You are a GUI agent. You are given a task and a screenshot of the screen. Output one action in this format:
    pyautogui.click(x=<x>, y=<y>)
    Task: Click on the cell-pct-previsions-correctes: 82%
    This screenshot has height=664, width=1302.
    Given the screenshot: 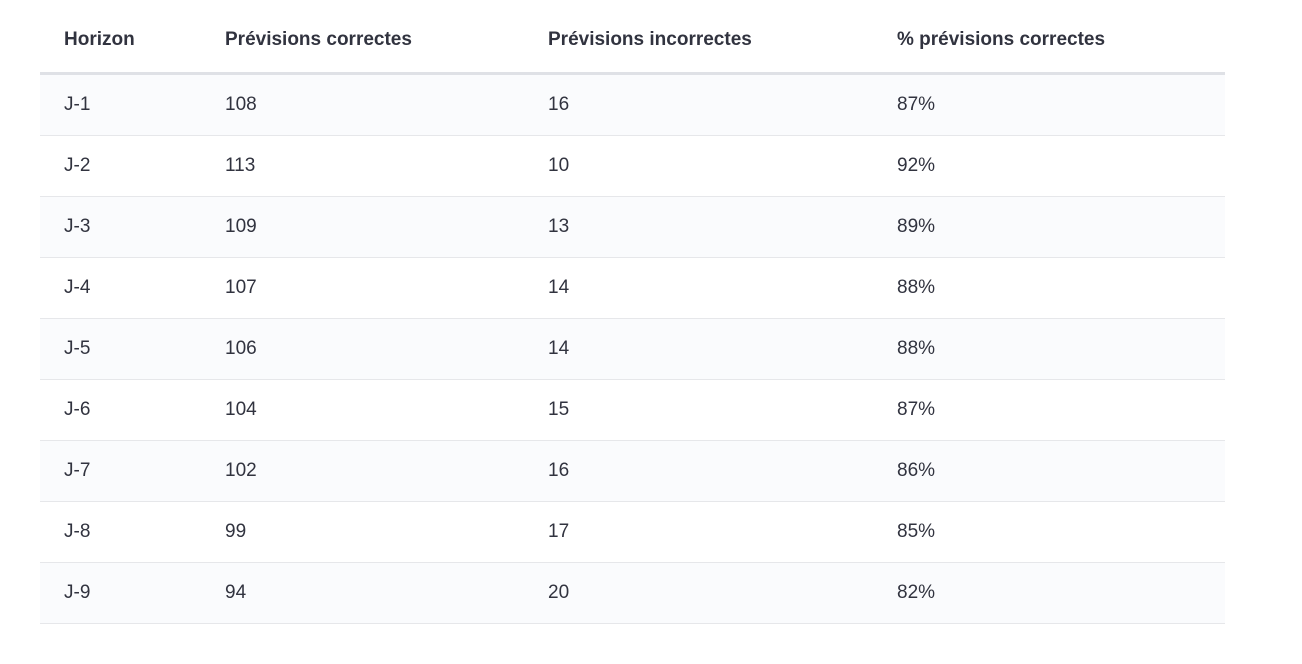 What is the action you would take?
    pyautogui.click(x=1049, y=593)
    